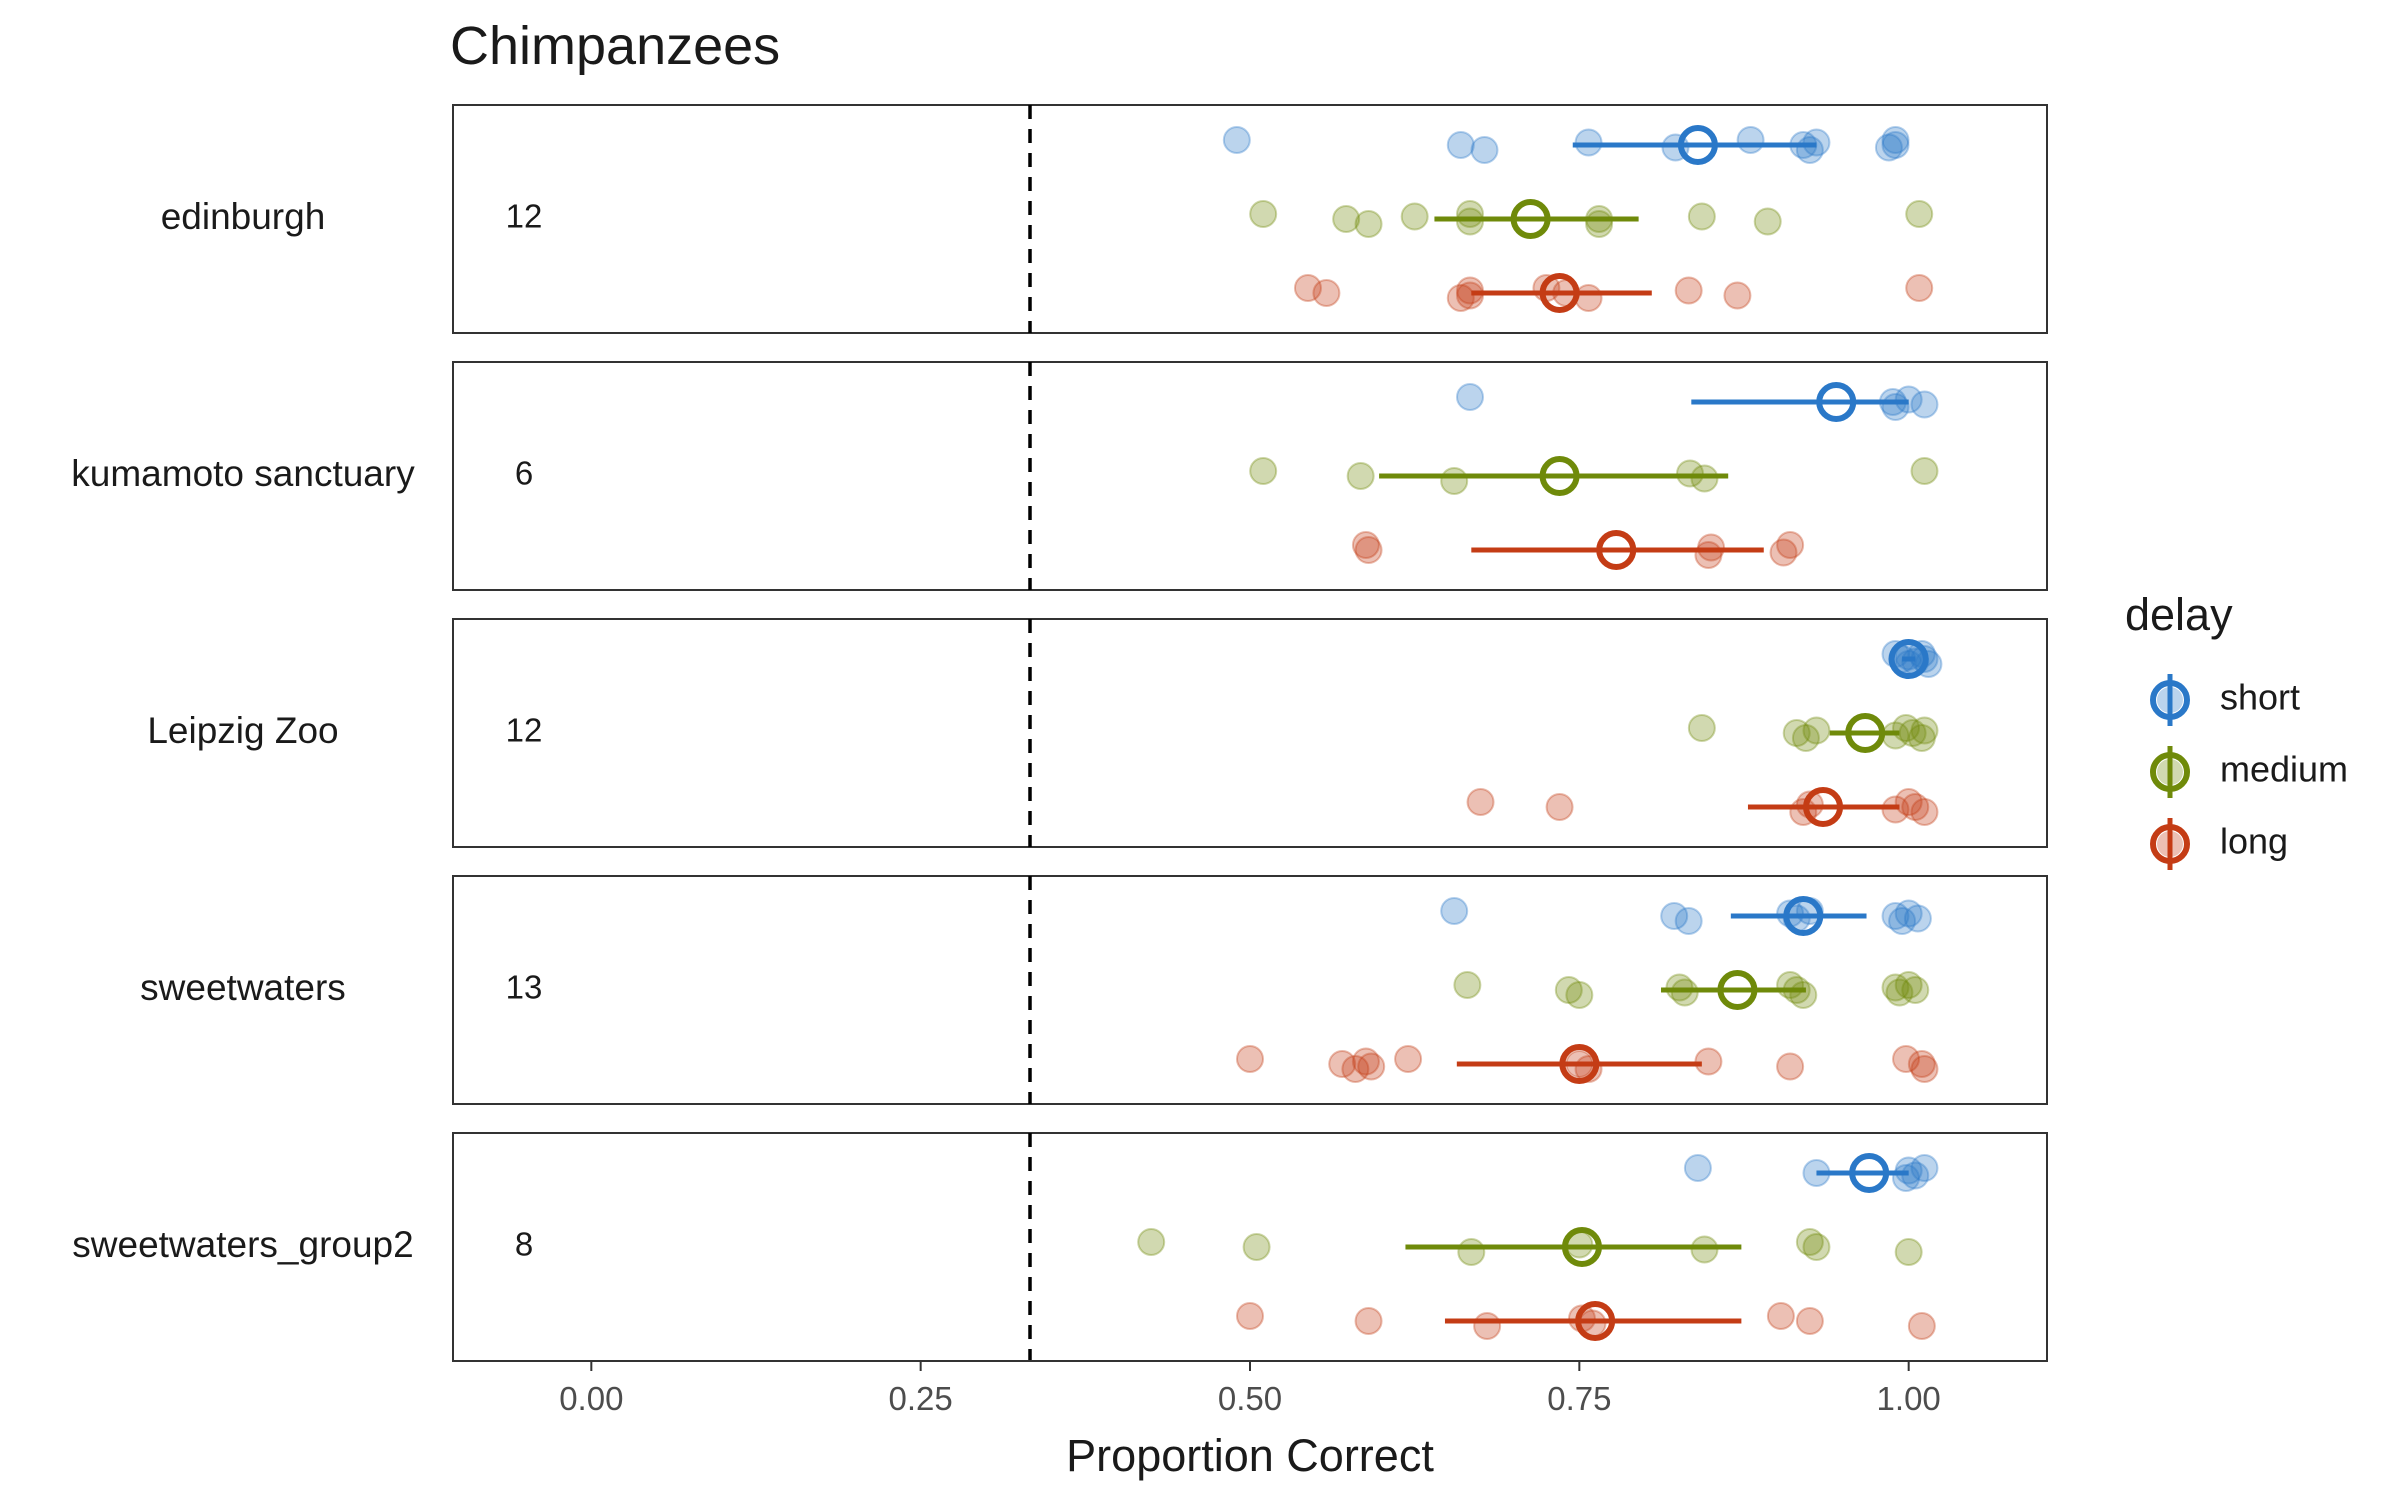  What do you see at coordinates (243, 473) in the screenshot?
I see `site-label: kumamoto sanctuary` at bounding box center [243, 473].